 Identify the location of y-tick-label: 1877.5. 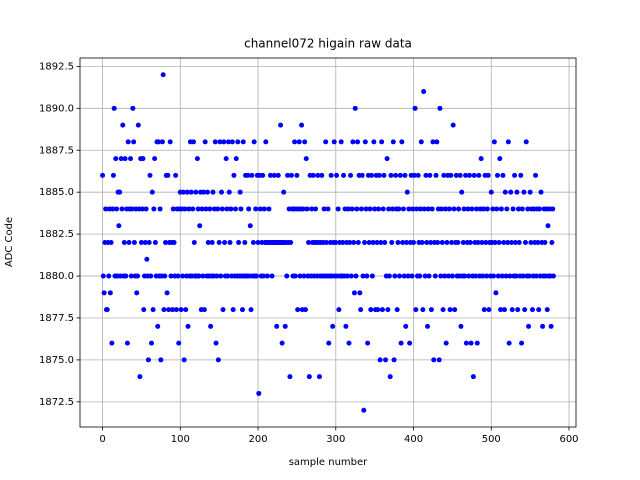
(56, 318).